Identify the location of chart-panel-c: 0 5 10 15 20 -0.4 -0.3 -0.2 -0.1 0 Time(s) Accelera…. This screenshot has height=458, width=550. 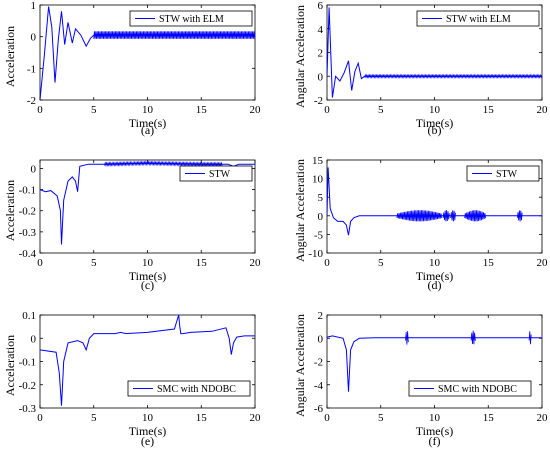
(132, 225).